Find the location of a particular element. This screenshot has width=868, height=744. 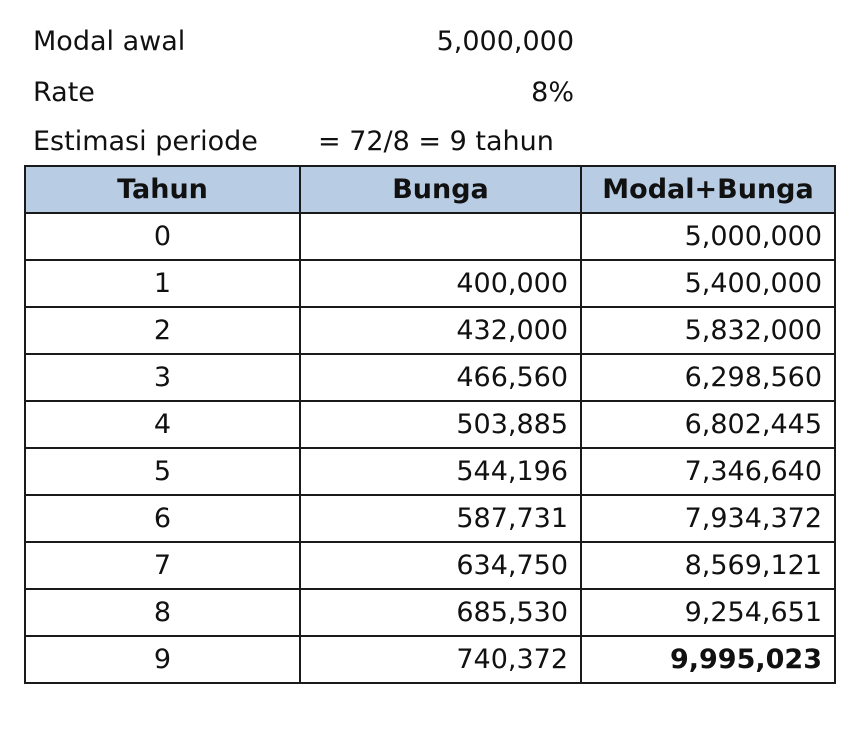

info-row-estimasi-periode: Estimasi periode = 72/8 = 9 tahun is located at coordinates (434, 142).